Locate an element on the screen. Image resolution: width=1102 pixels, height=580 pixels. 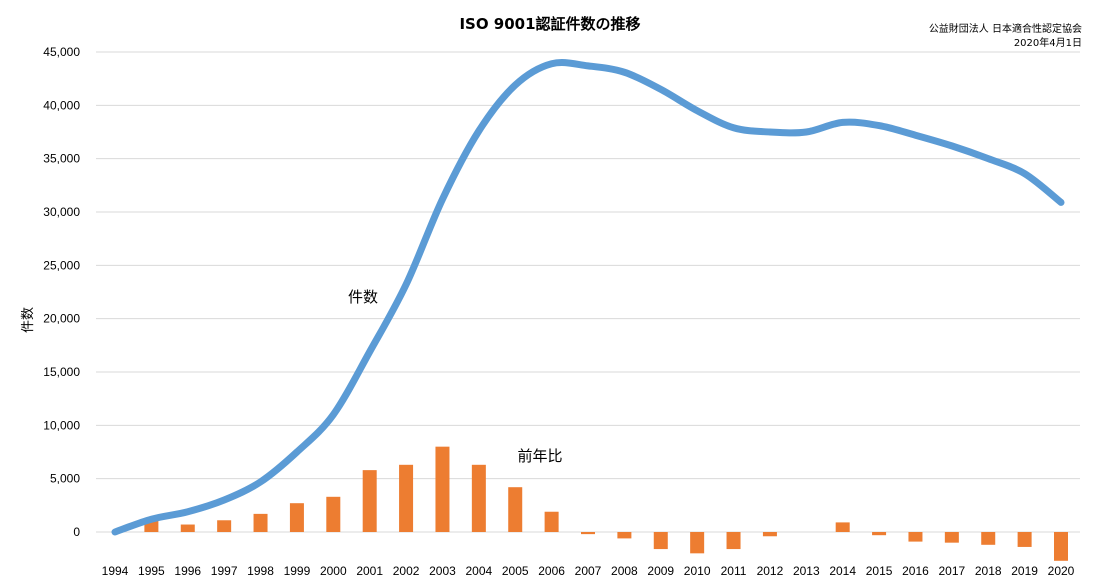
x-tick-label: 1996 is located at coordinates (187, 571).